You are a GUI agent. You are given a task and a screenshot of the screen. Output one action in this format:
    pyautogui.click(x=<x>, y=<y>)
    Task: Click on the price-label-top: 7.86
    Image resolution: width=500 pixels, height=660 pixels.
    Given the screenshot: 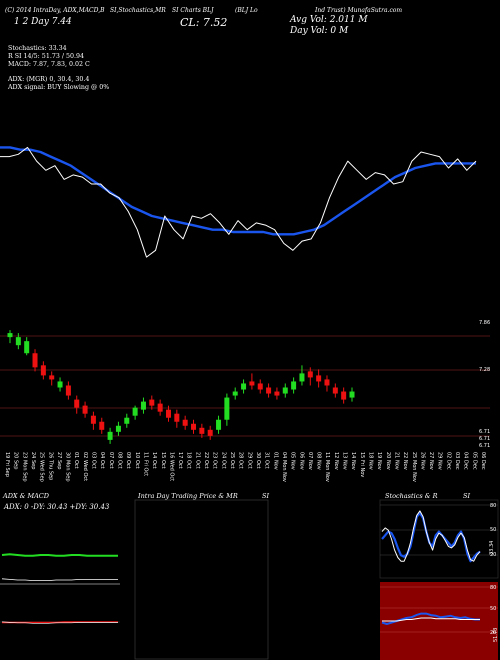 What is the action you would take?
    pyautogui.click(x=484, y=323)
    